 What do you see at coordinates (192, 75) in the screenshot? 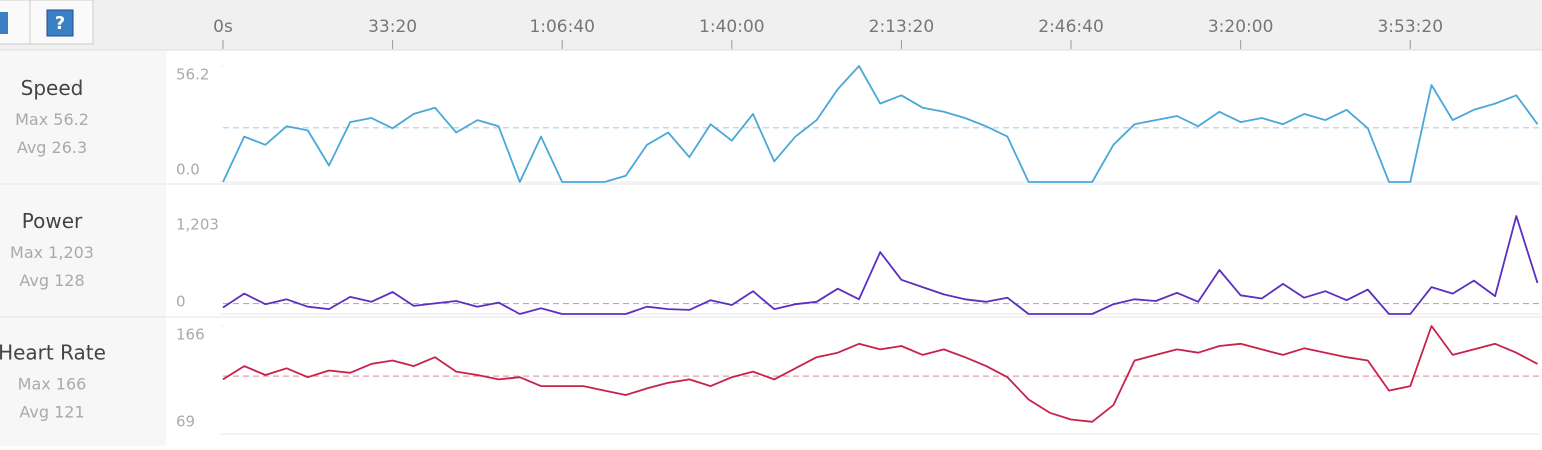
I see `y-tick-label: 56.2` at bounding box center [192, 75].